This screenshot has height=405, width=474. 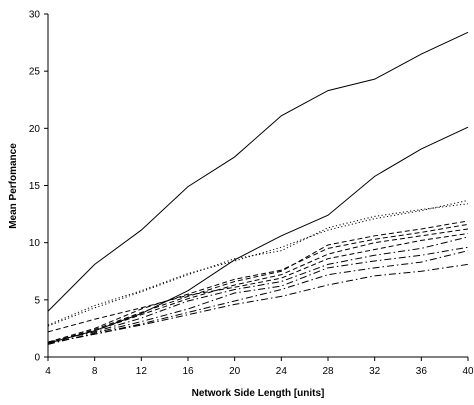 What do you see at coordinates (375, 371) in the screenshot?
I see `x-tick-label: 32` at bounding box center [375, 371].